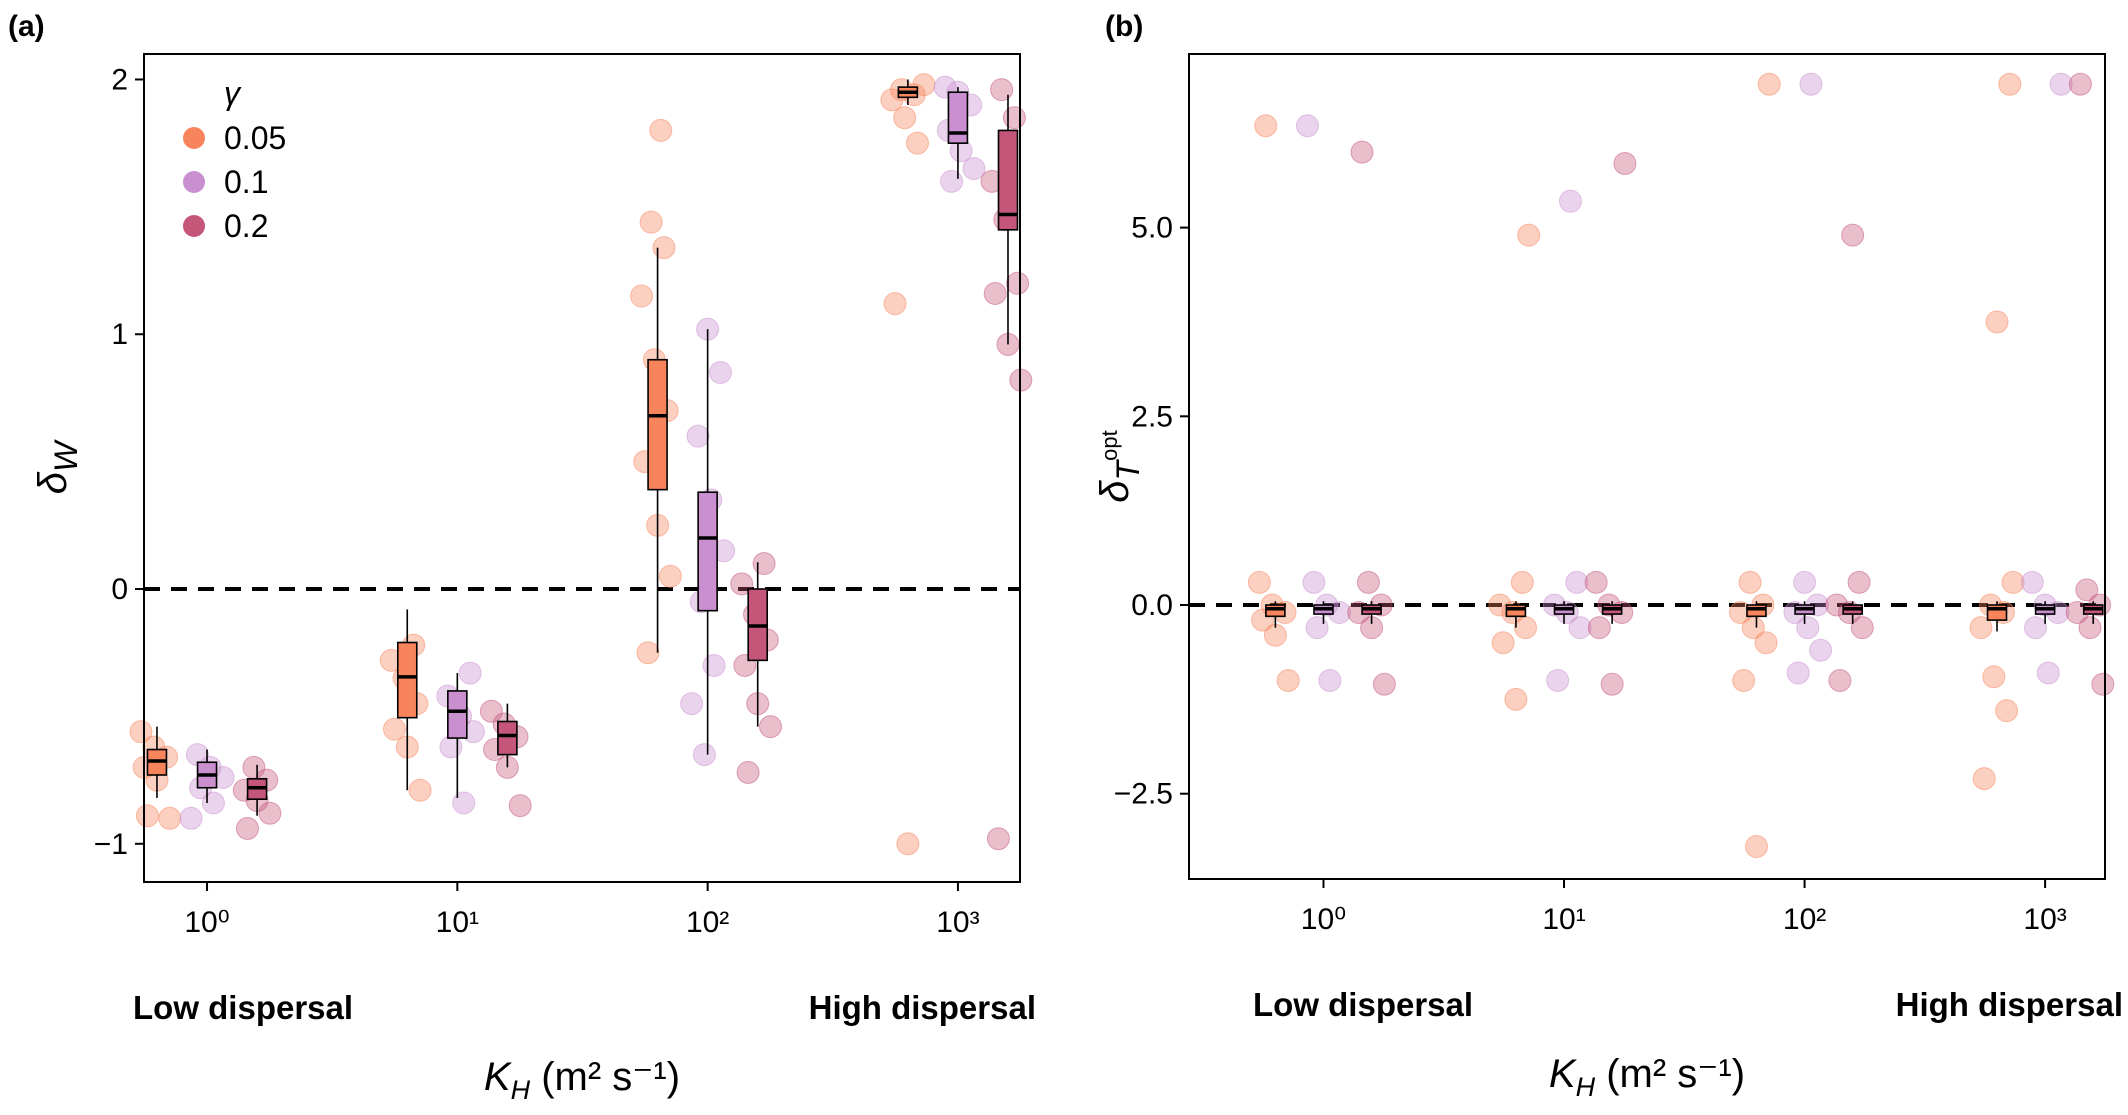 The height and width of the screenshot is (1115, 2128). Describe the element at coordinates (111, 844) in the screenshot. I see `y-tick-label: −1` at that location.